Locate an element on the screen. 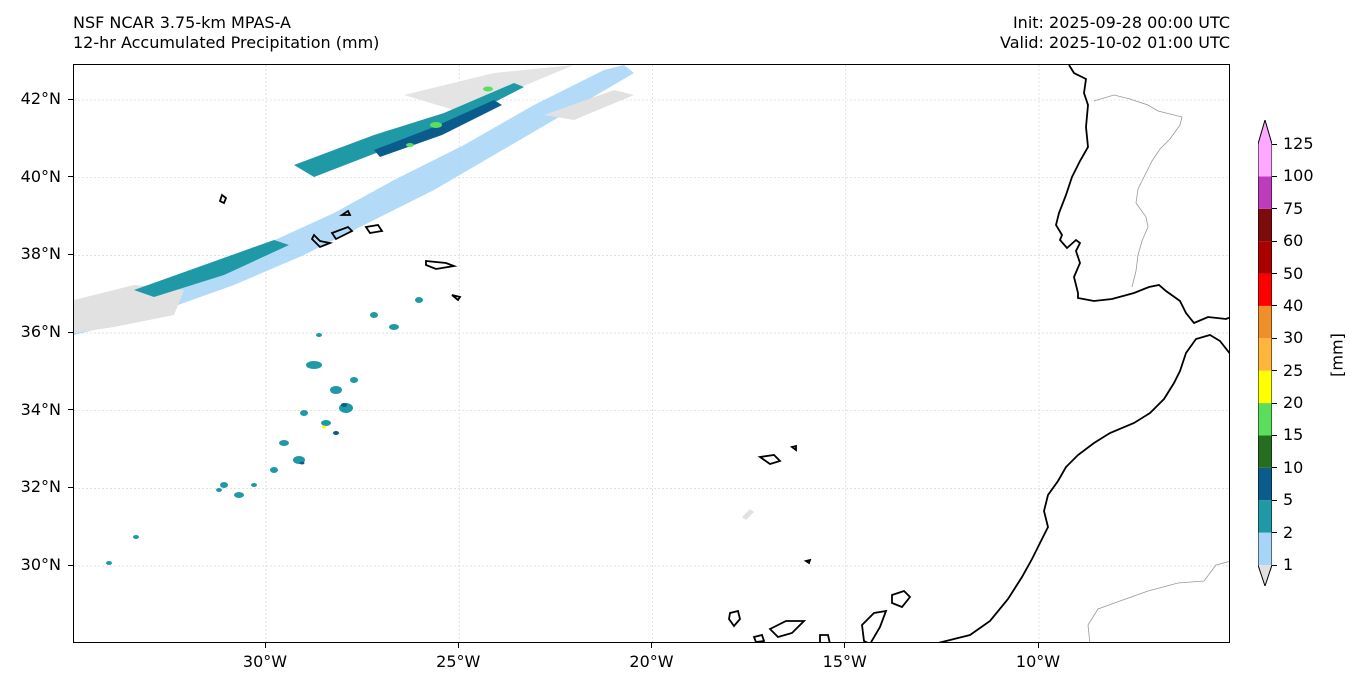 Image resolution: width=1361 pixels, height=687 pixels. colorbar-level-label: 100 is located at coordinates (1298, 176).